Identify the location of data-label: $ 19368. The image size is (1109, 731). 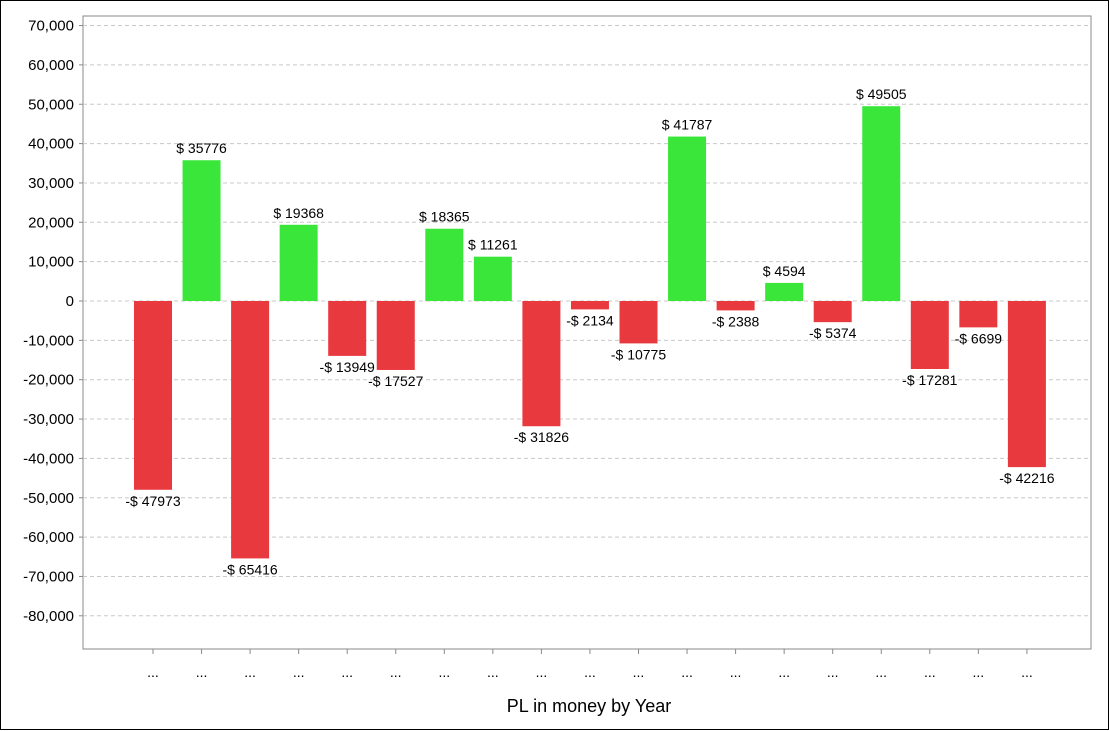
(298, 213).